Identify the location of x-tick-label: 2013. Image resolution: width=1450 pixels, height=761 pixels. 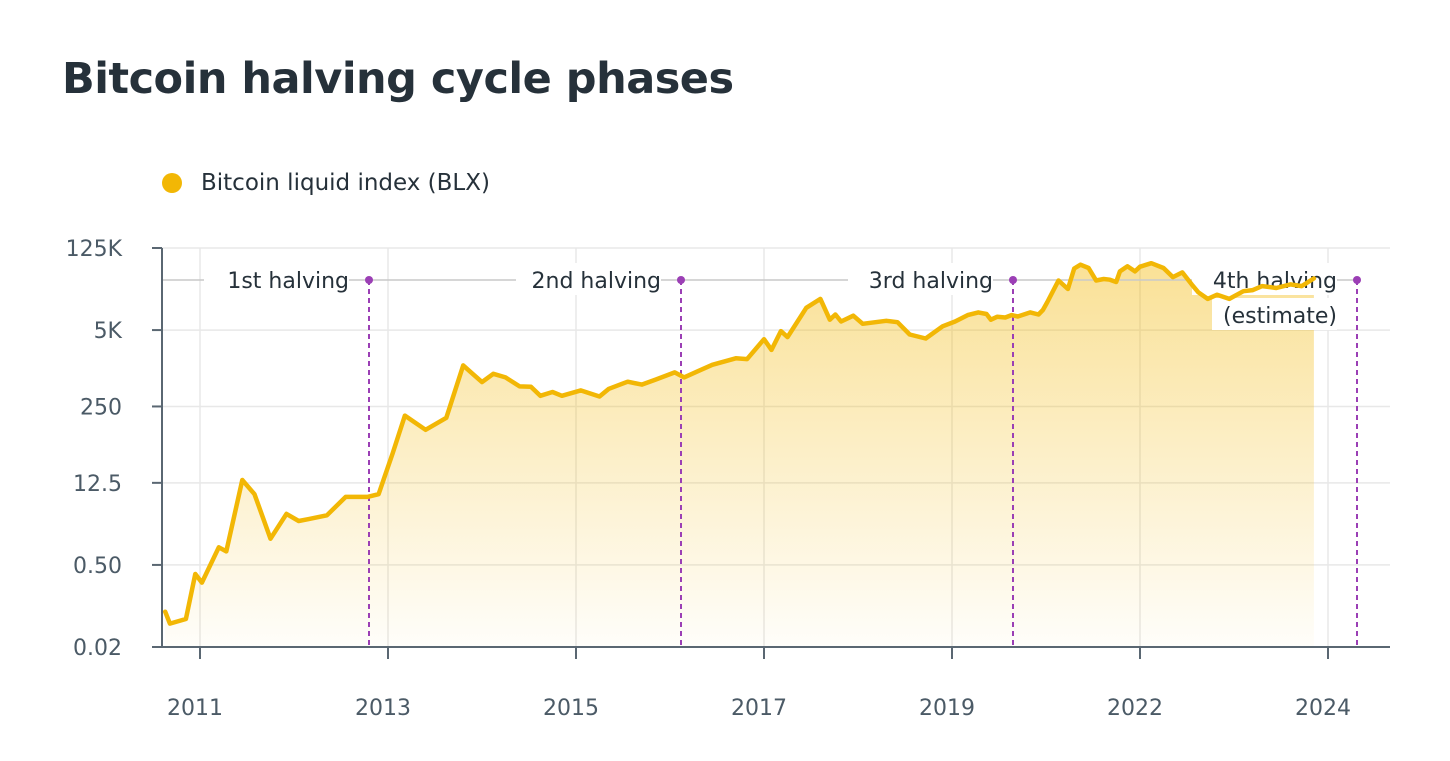
(383, 708).